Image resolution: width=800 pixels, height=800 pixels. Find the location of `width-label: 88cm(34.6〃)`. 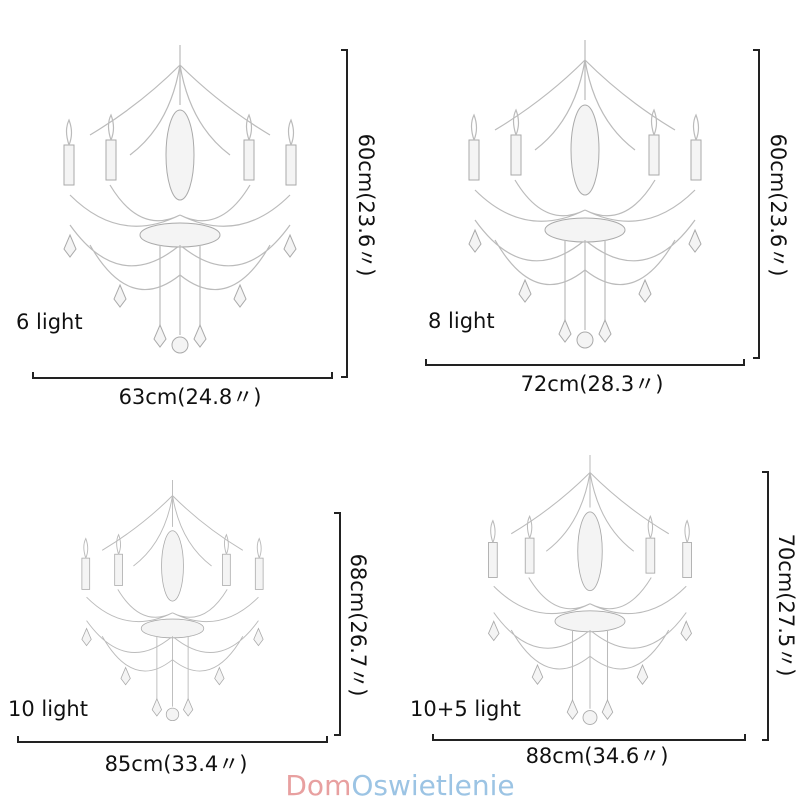

width-label: 88cm(34.6〃) is located at coordinates (597, 756).